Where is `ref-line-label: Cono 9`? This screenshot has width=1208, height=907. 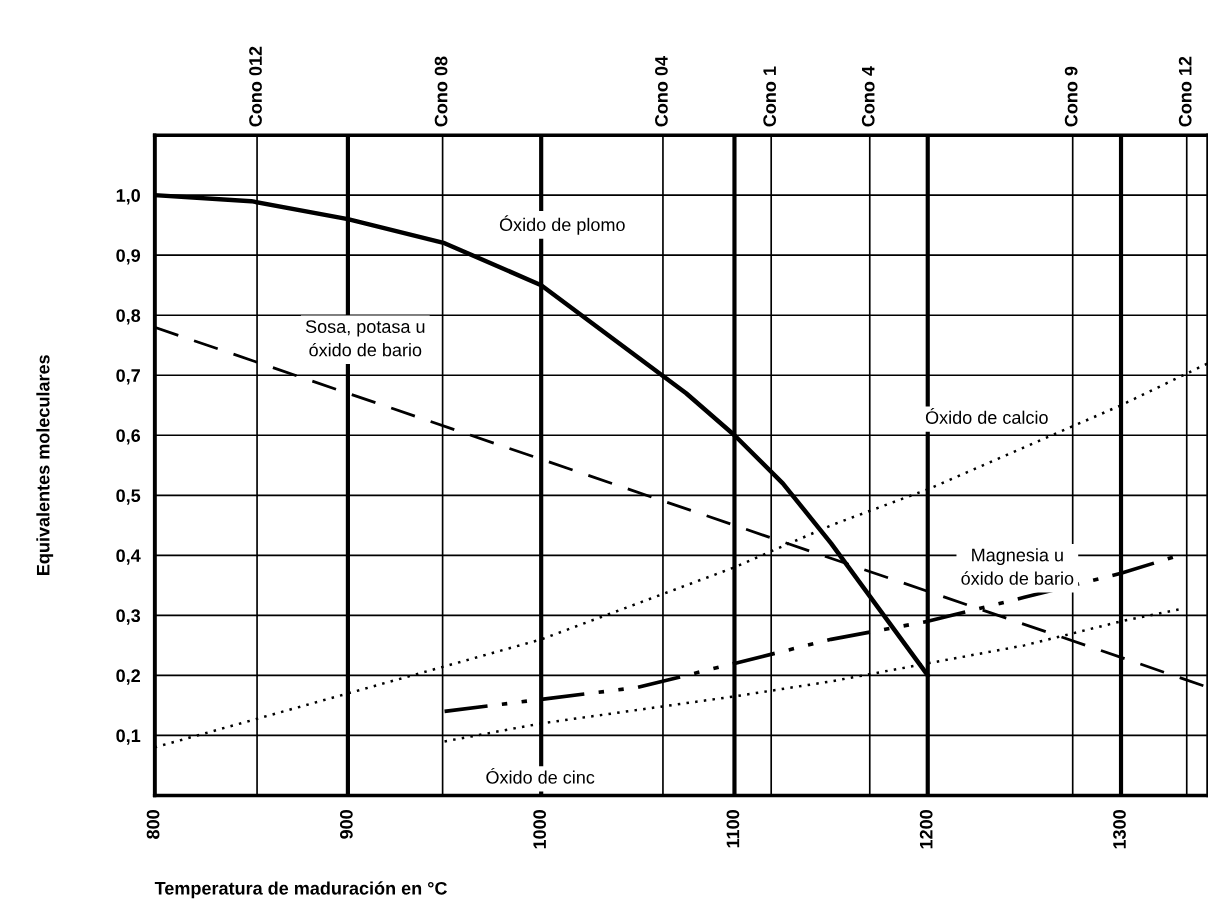 ref-line-label: Cono 9 is located at coordinates (1071, 96).